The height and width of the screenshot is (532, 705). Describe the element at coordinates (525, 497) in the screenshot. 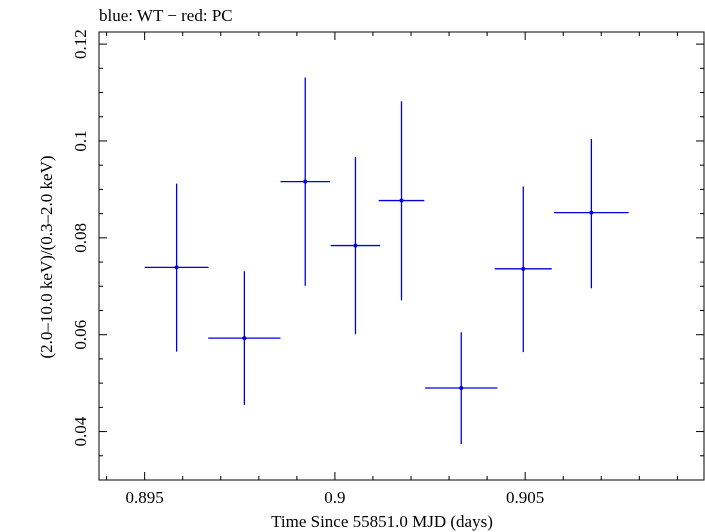

I see `x-tick-label: 0.905` at that location.